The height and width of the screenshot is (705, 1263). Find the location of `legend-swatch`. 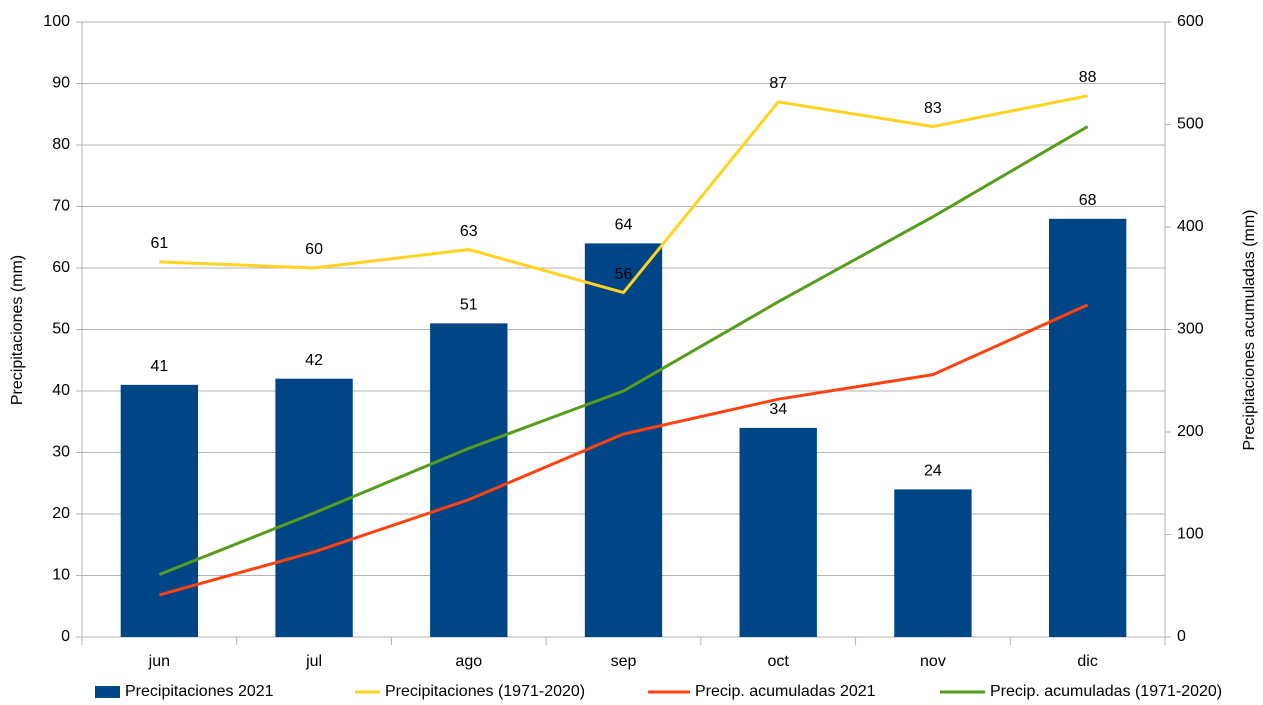

legend-swatch is located at coordinates (107, 692).